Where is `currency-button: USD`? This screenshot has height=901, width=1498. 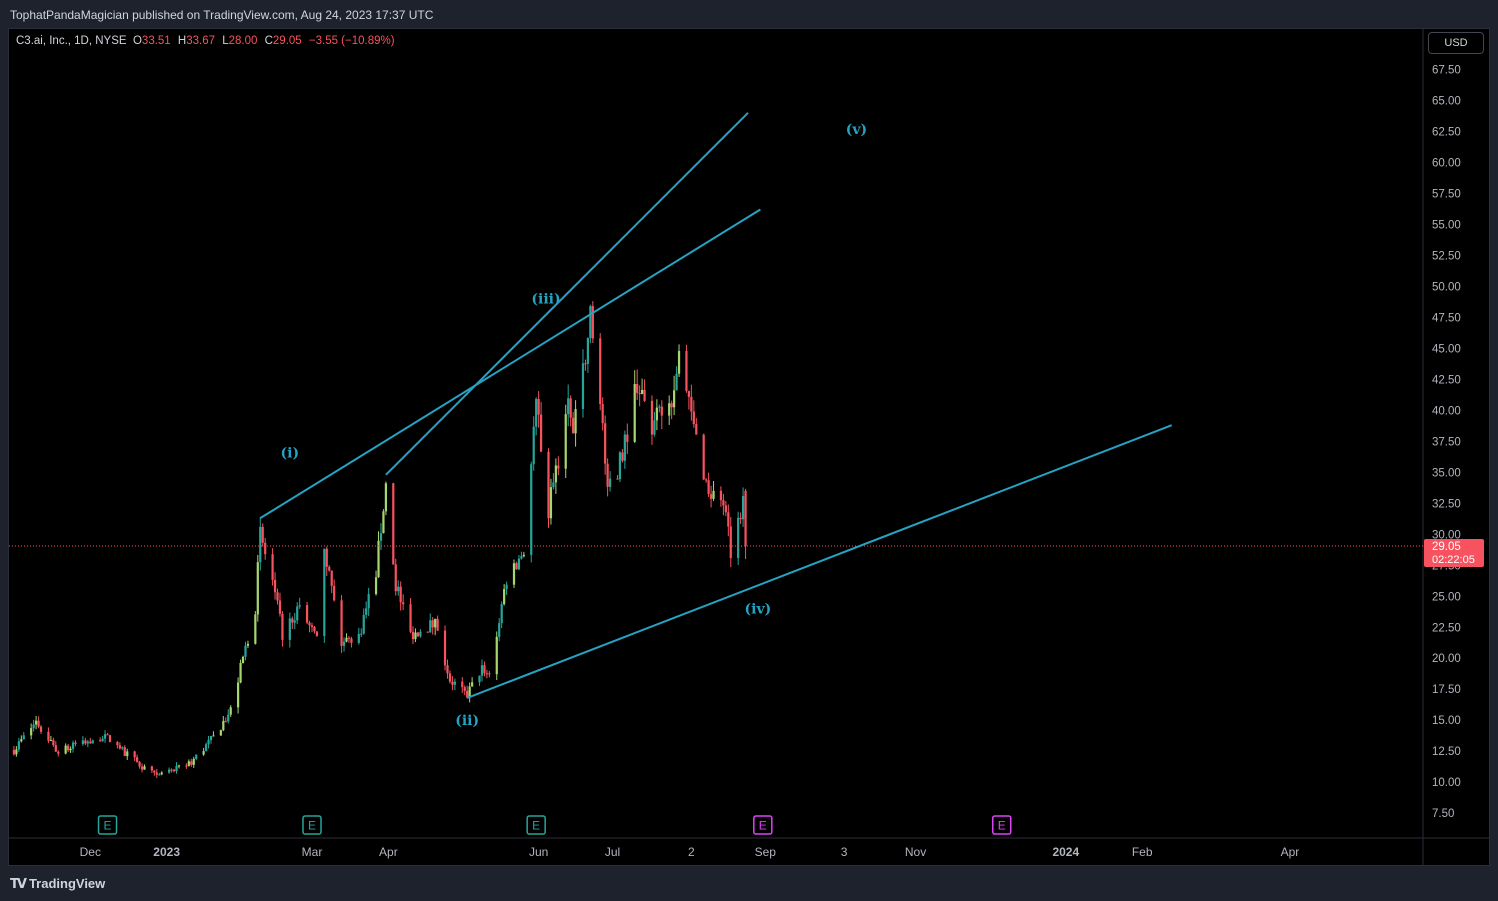 currency-button: USD is located at coordinates (1456, 43).